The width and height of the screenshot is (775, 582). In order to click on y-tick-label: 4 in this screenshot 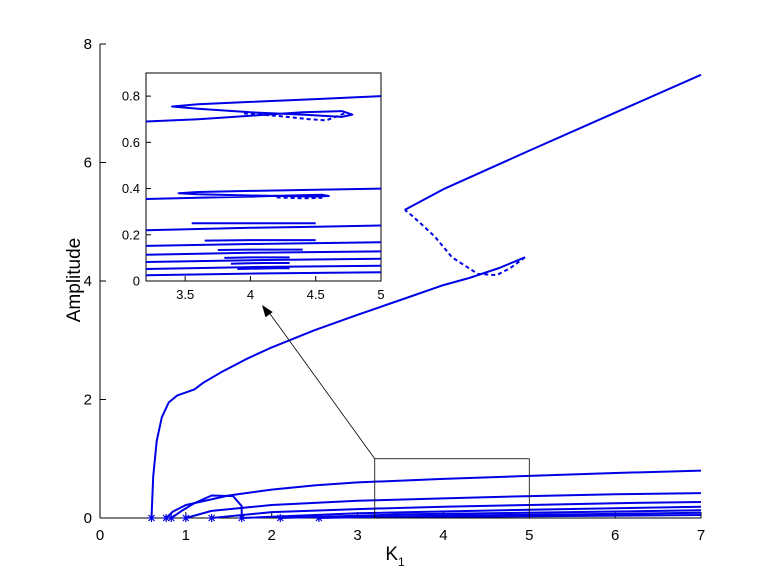, I will do `click(88, 281)`.